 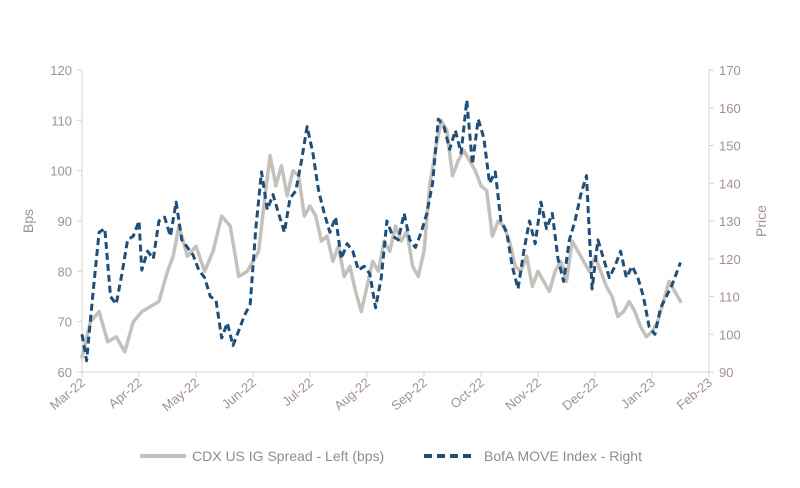 I want to click on left-tick-label: 120, so click(x=61, y=70).